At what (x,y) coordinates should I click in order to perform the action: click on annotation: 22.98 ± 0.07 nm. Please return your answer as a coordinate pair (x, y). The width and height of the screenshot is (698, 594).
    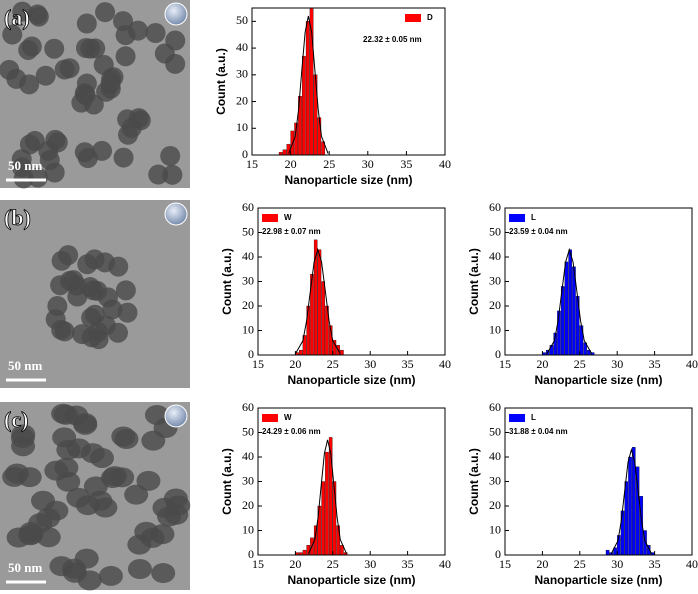
    Looking at the image, I should click on (291, 231).